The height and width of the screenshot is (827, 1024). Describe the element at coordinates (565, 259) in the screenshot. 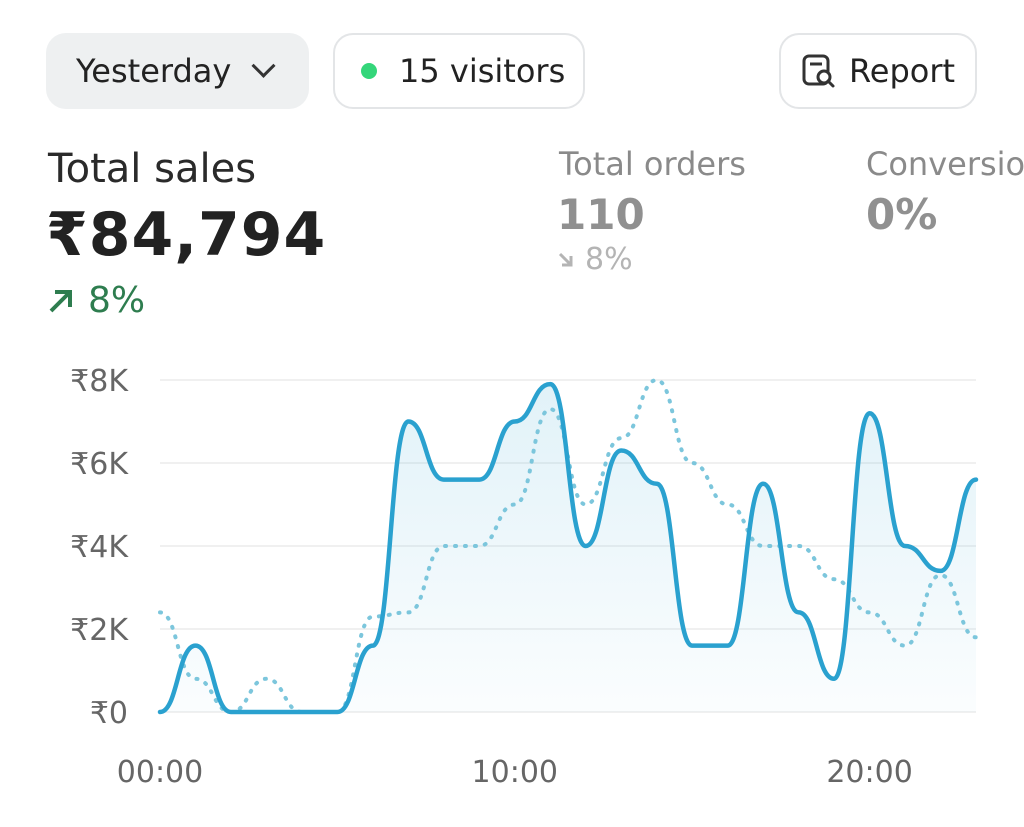

I see `arrow-down-right-icon` at that location.